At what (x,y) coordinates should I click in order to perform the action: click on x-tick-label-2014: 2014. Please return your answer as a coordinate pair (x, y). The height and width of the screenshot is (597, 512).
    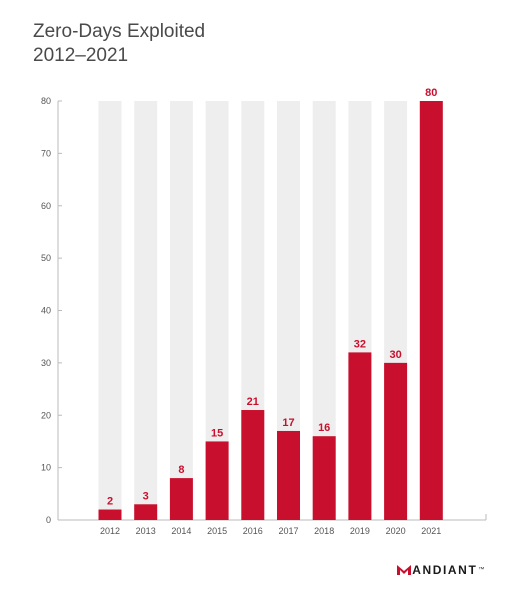
    Looking at the image, I should click on (181, 531).